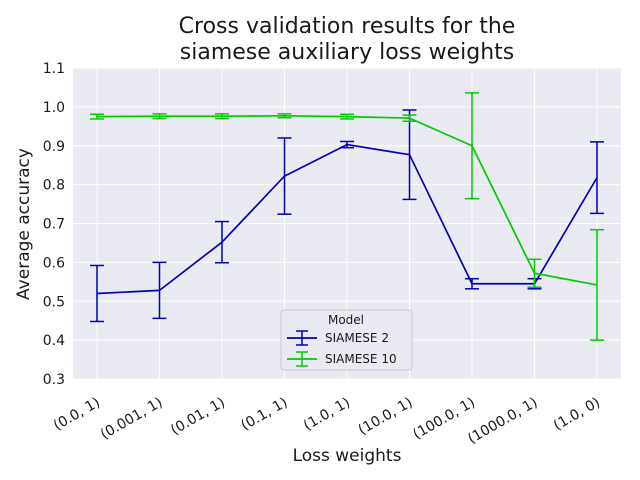 The height and width of the screenshot is (480, 640). What do you see at coordinates (54, 69) in the screenshot?
I see `y-tick-label: 1.1` at bounding box center [54, 69].